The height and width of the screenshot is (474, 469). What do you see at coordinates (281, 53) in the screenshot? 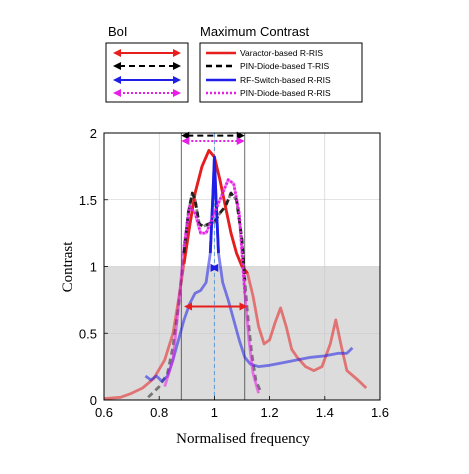
I see `legend-label-varactor: Varactor-based R-RIS` at bounding box center [281, 53].